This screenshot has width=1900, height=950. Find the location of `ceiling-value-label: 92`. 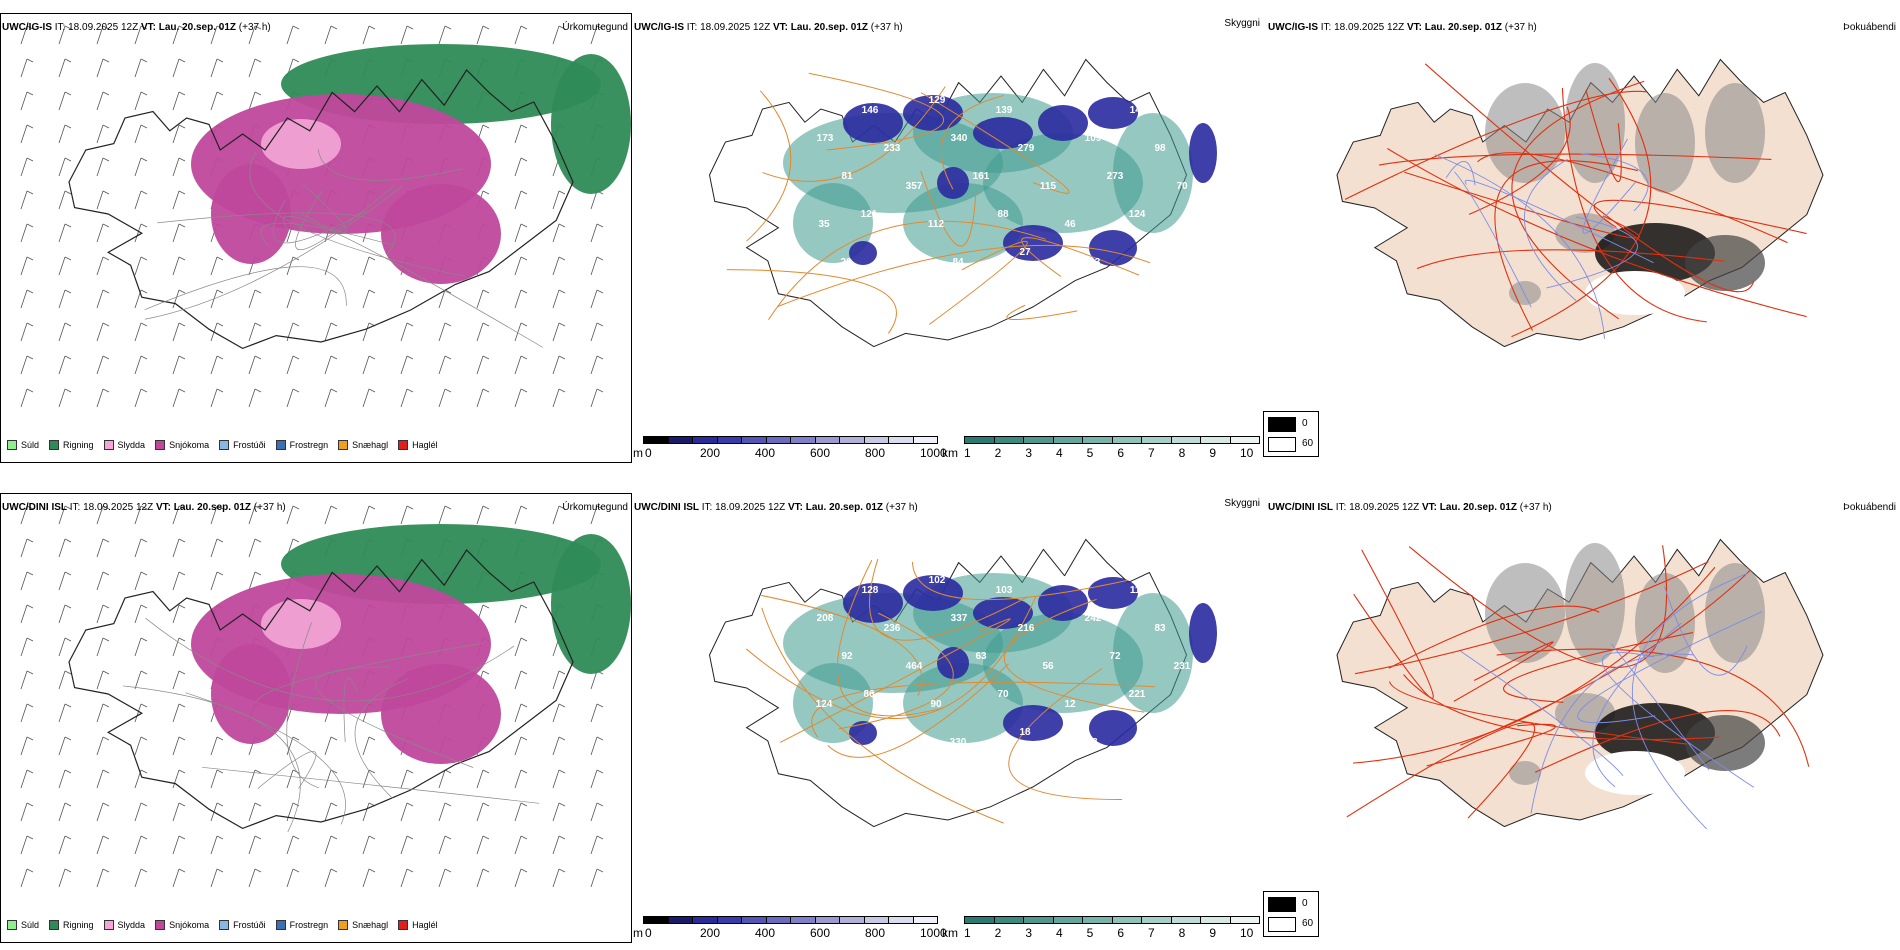

ceiling-value-label: 92 is located at coordinates (847, 656).